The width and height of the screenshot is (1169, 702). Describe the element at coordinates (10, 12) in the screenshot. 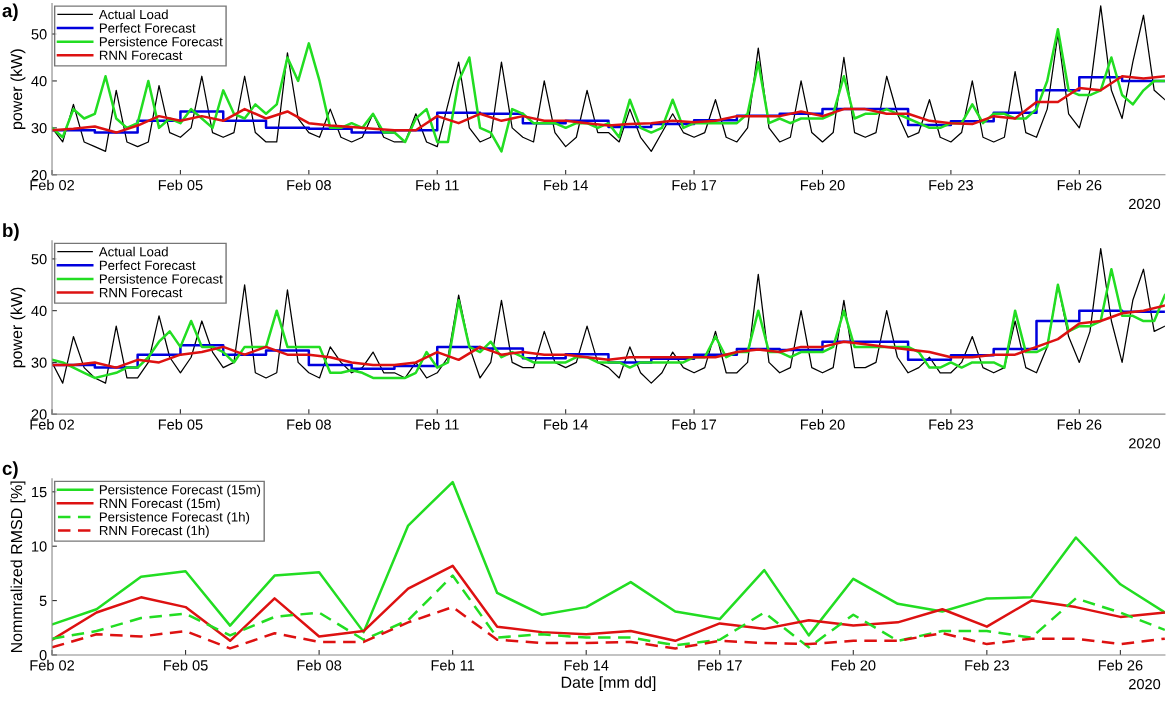

I see `chart-title: a)` at that location.